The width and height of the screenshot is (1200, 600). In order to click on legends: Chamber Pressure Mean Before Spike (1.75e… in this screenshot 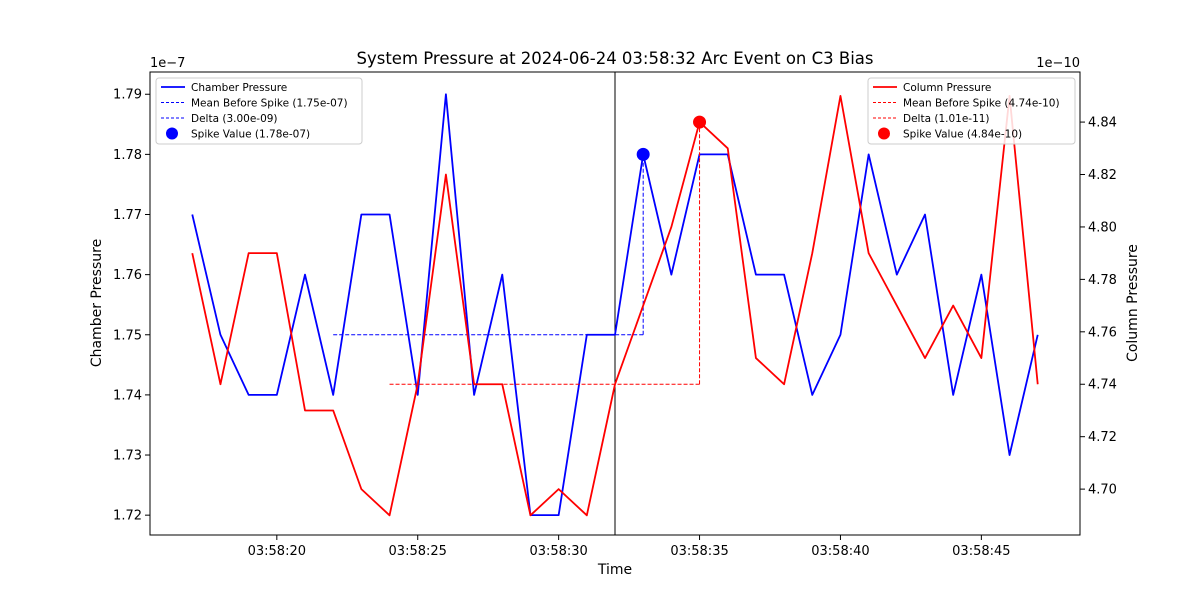, I will do `click(615, 111)`.